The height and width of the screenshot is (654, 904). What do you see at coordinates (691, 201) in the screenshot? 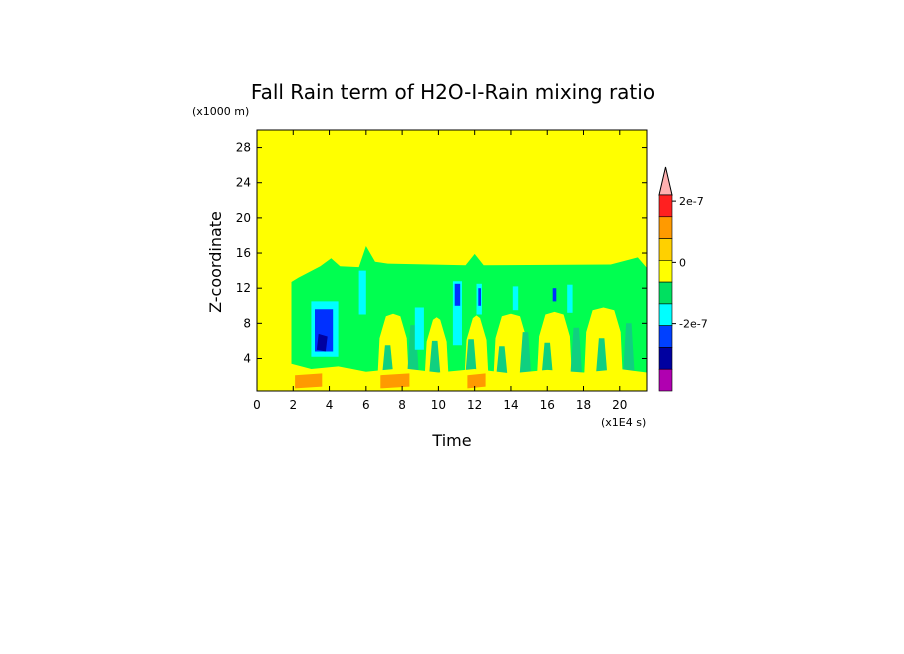
I see `colorbar-label: 2e-7` at bounding box center [691, 201].